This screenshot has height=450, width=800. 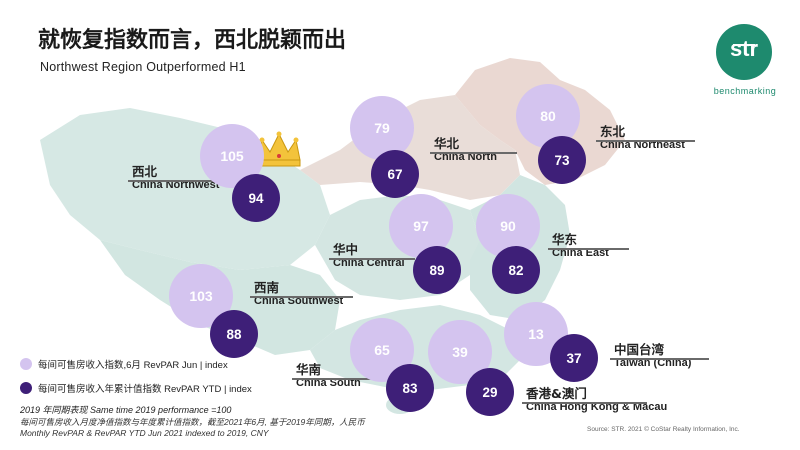 What do you see at coordinates (346, 249) in the screenshot?
I see `region-cn: 华中` at bounding box center [346, 249].